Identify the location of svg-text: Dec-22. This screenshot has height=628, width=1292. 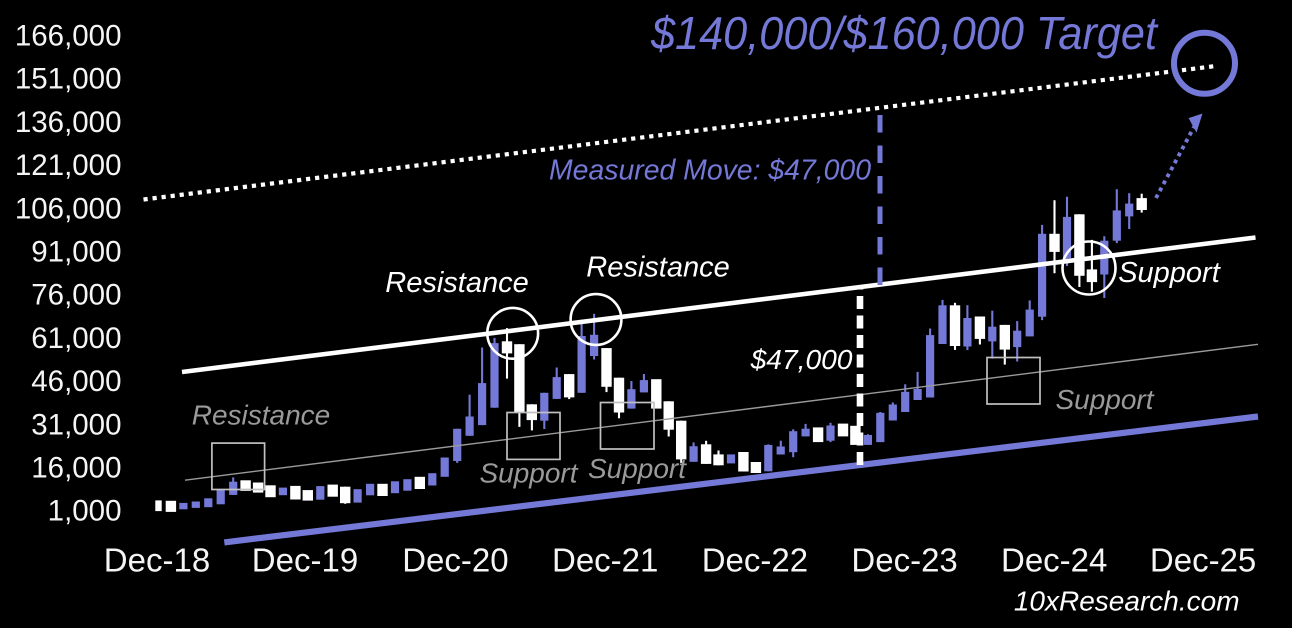
(755, 560).